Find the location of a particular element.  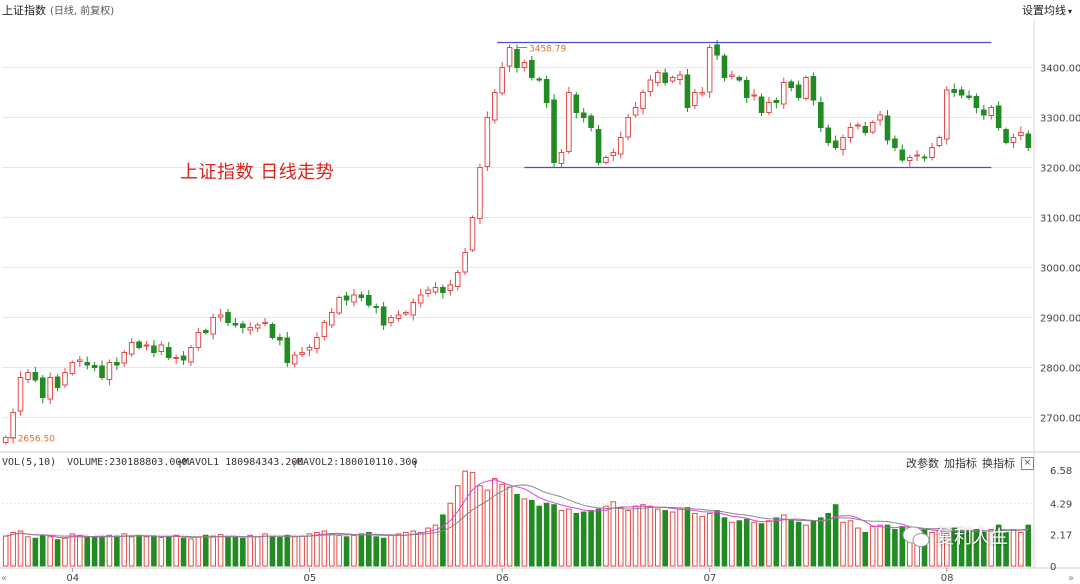

edit-params-button: 改参数 is located at coordinates (922, 463).